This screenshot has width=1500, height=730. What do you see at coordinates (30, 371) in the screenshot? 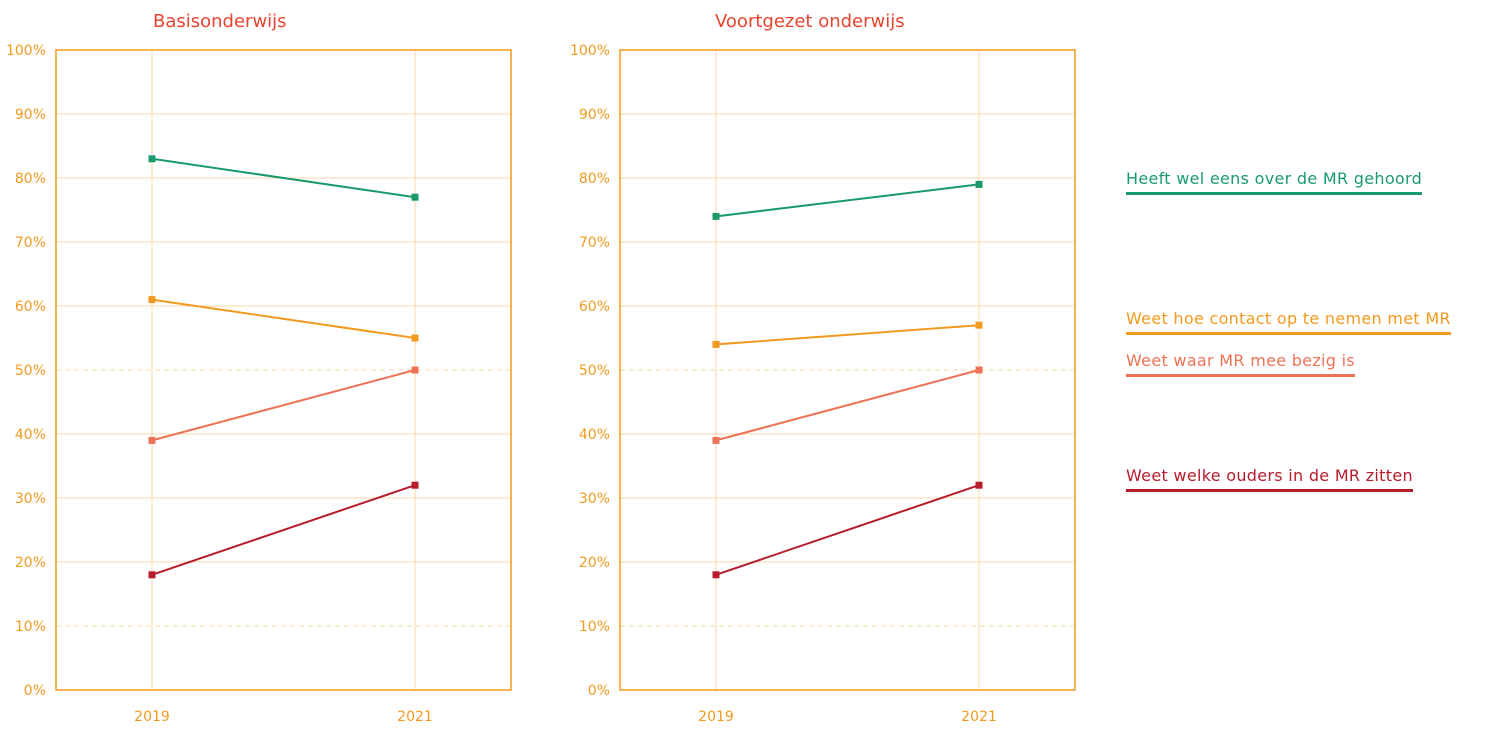
I see `basis-ytick-label: 50%` at bounding box center [30, 371].